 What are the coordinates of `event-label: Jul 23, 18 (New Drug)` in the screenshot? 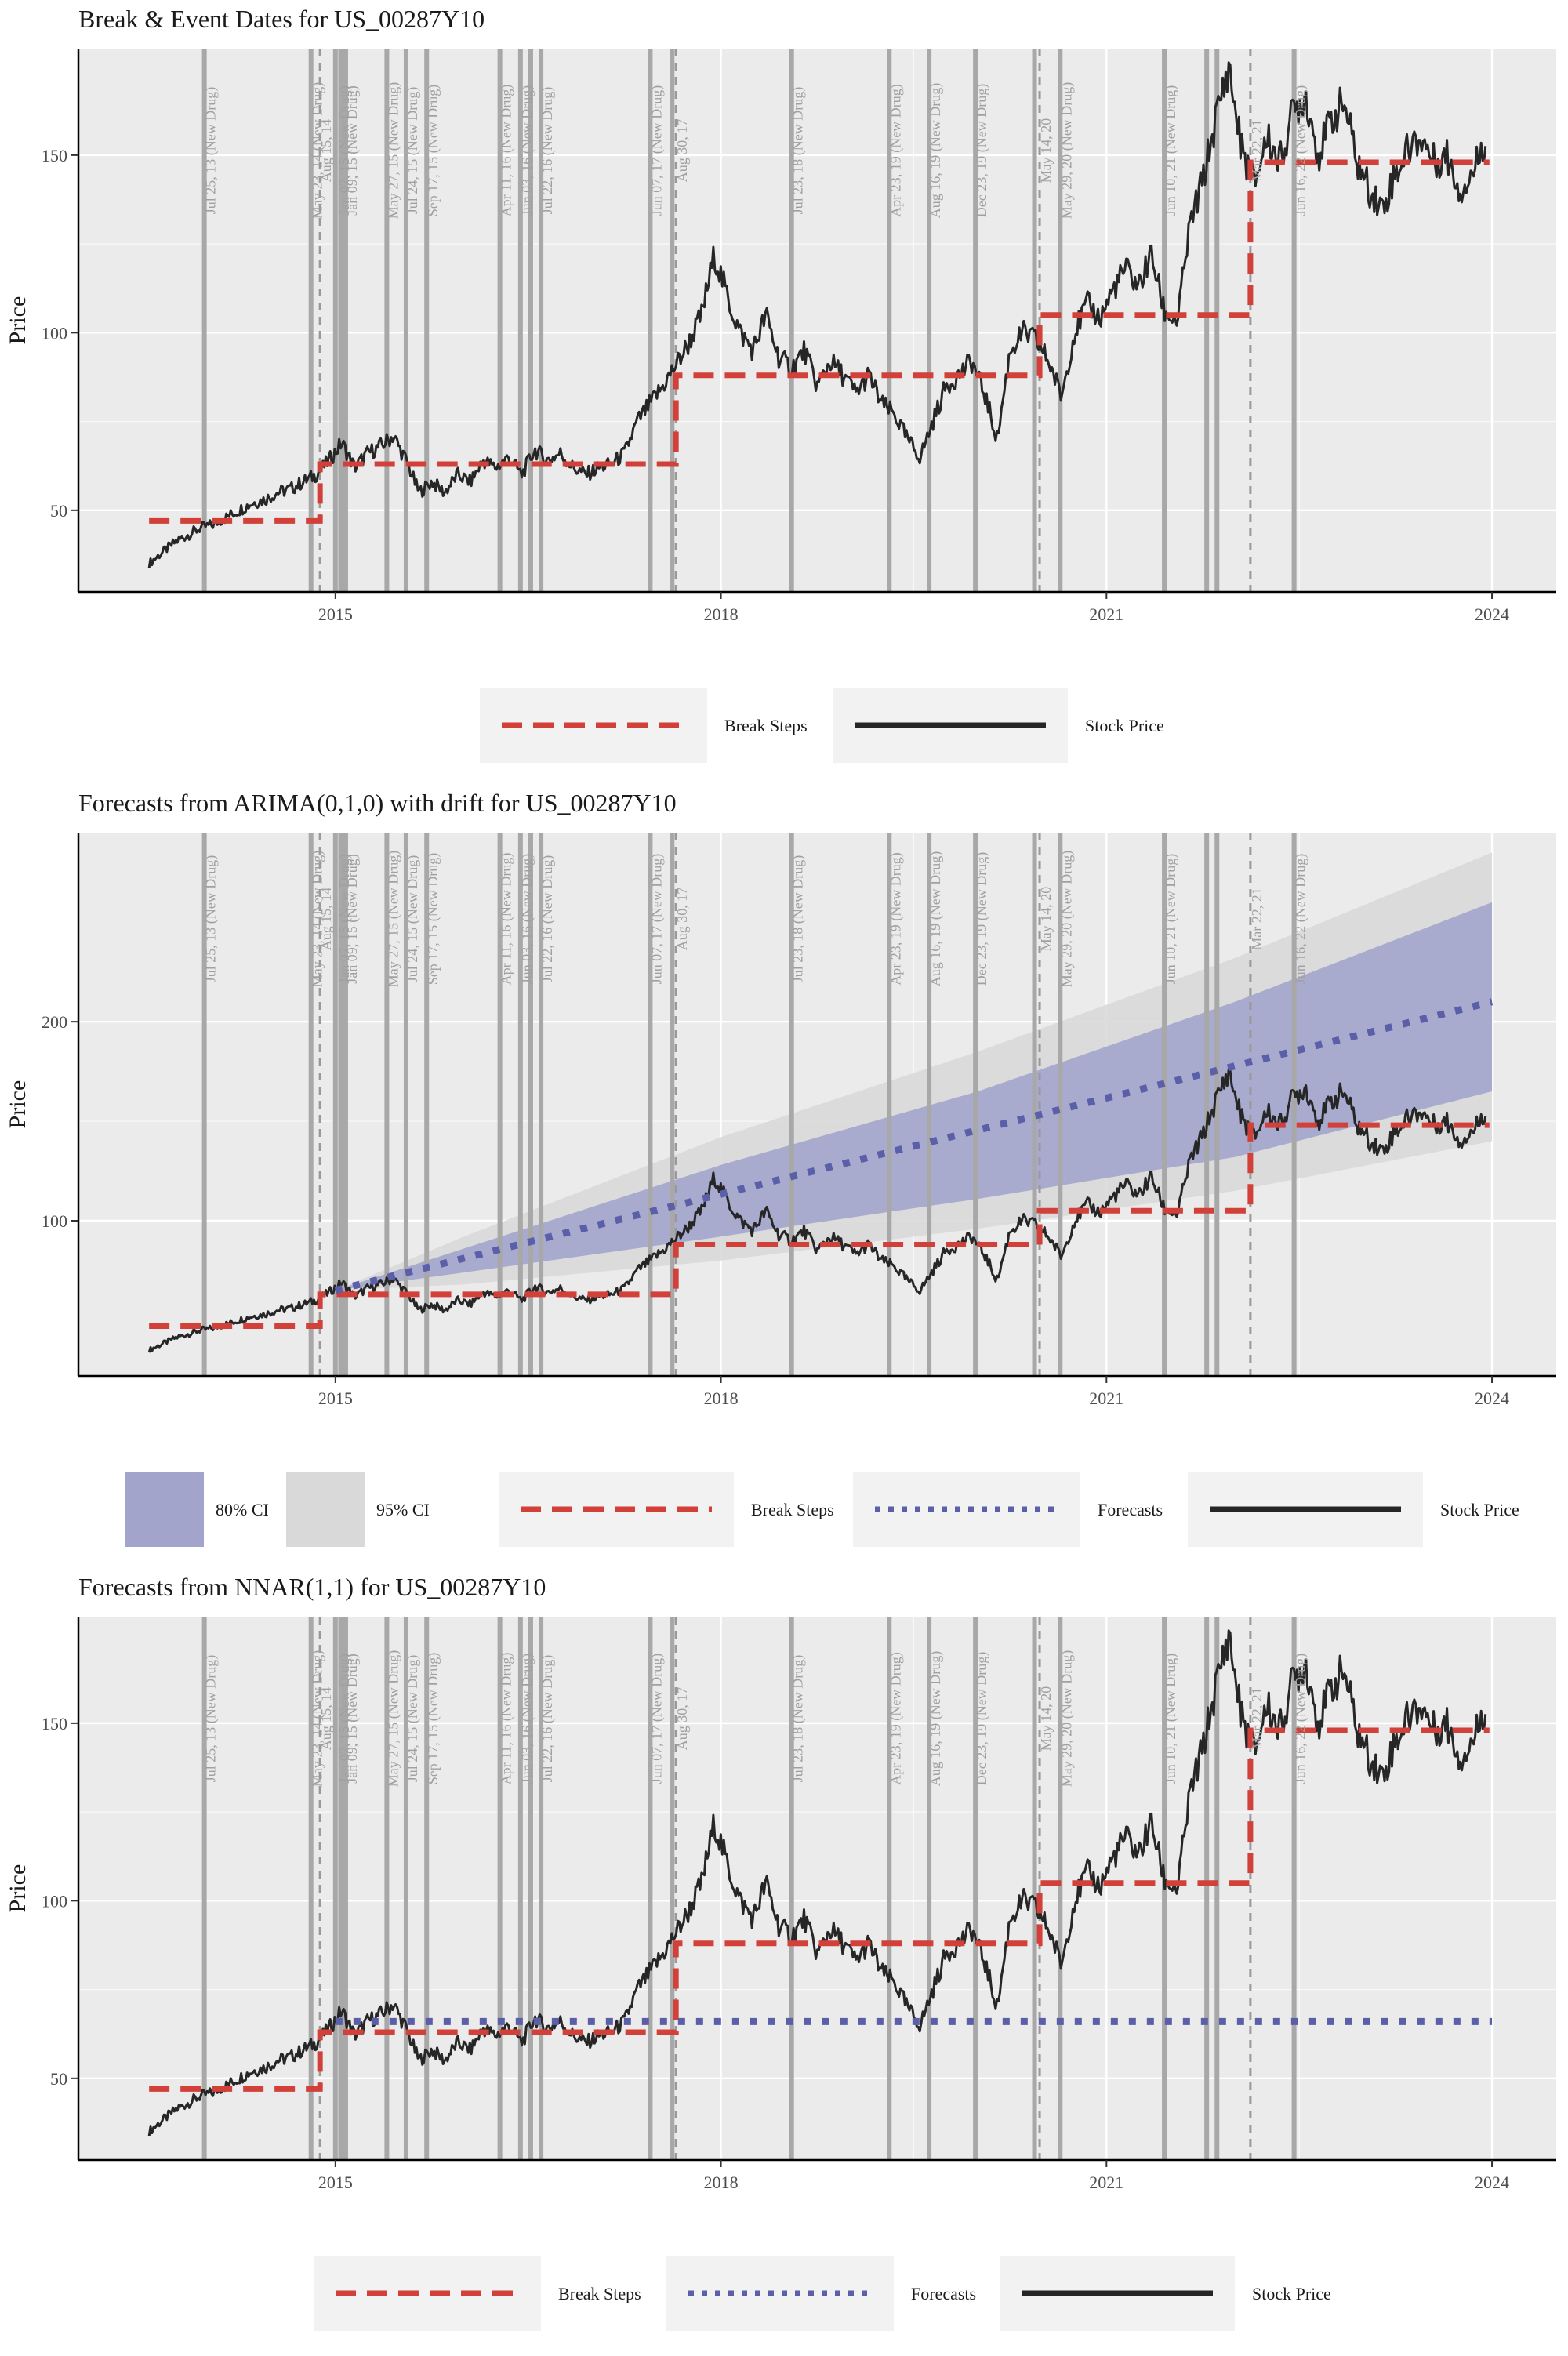 It's located at (798, 918).